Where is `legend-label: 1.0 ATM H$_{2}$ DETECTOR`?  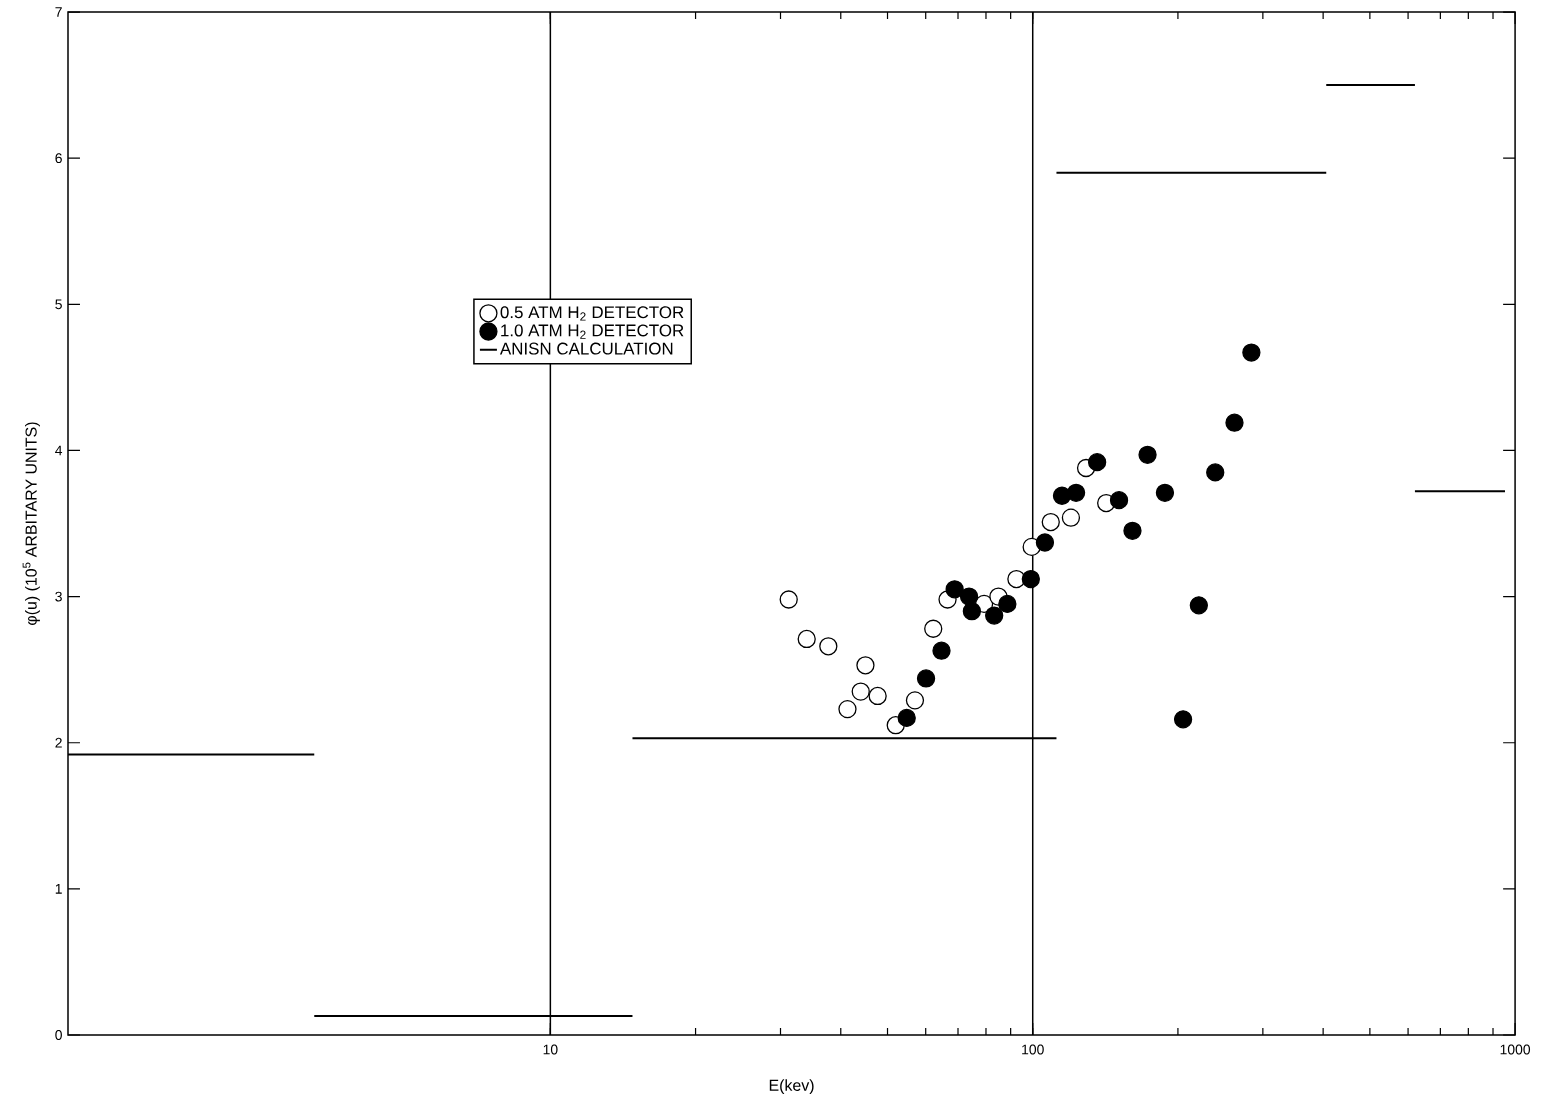
legend-label: 1.0 ATM H$_{2}$ DETECTOR is located at coordinates (592, 331).